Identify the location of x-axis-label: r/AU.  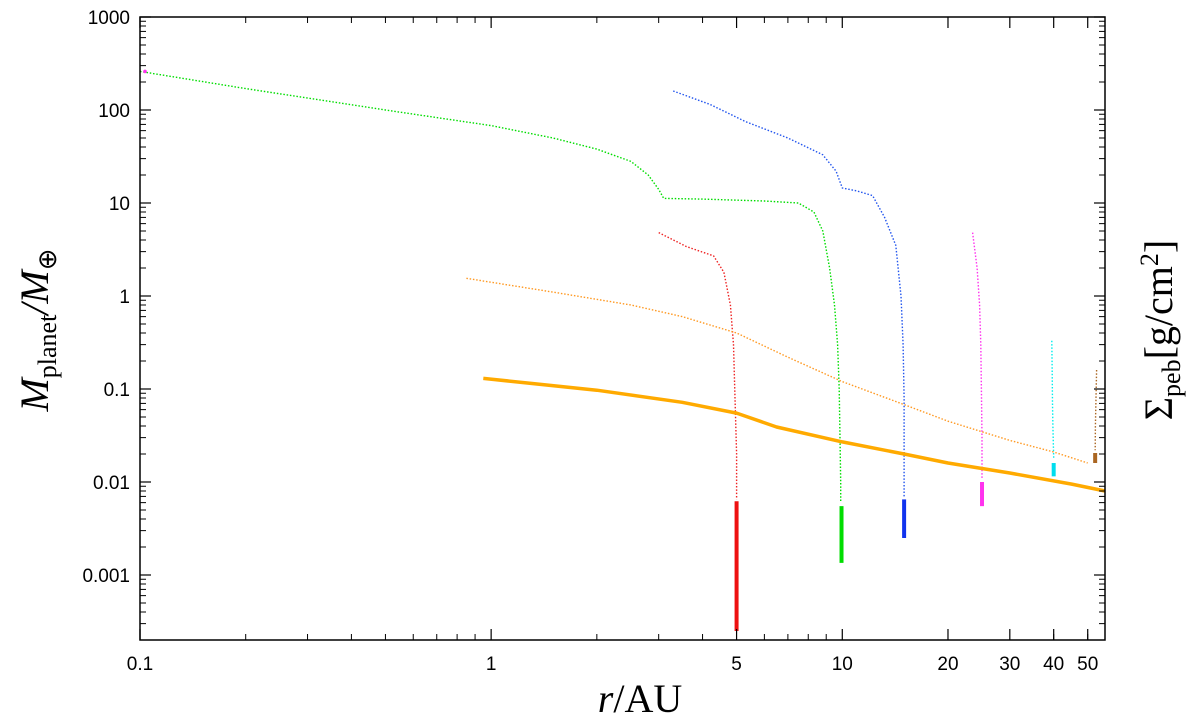
(640, 698).